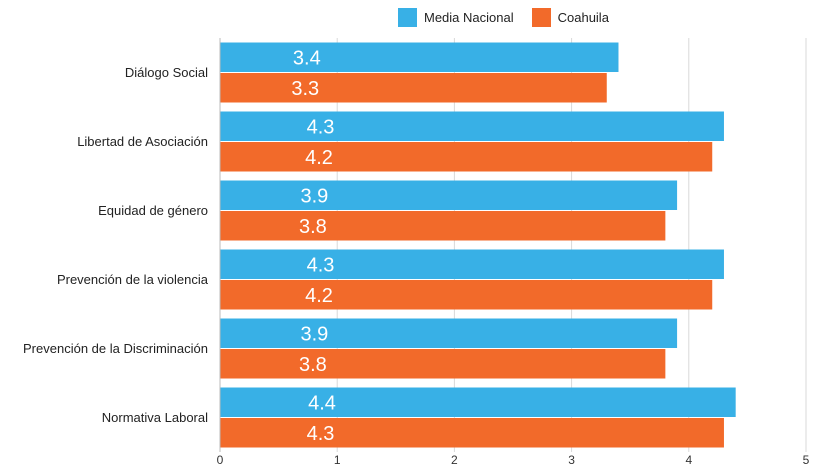 This screenshot has width=817, height=465. I want to click on x-tick-label-3: 3, so click(571, 459).